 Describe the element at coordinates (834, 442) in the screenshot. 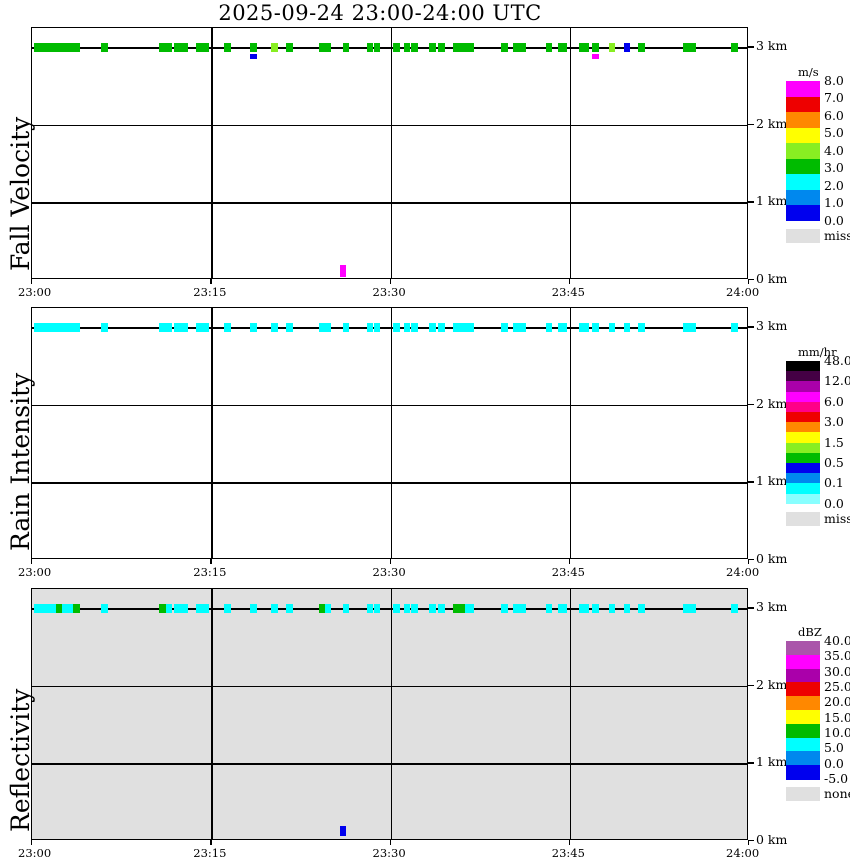

I see `colorbar-tick-label: 1.5` at that location.